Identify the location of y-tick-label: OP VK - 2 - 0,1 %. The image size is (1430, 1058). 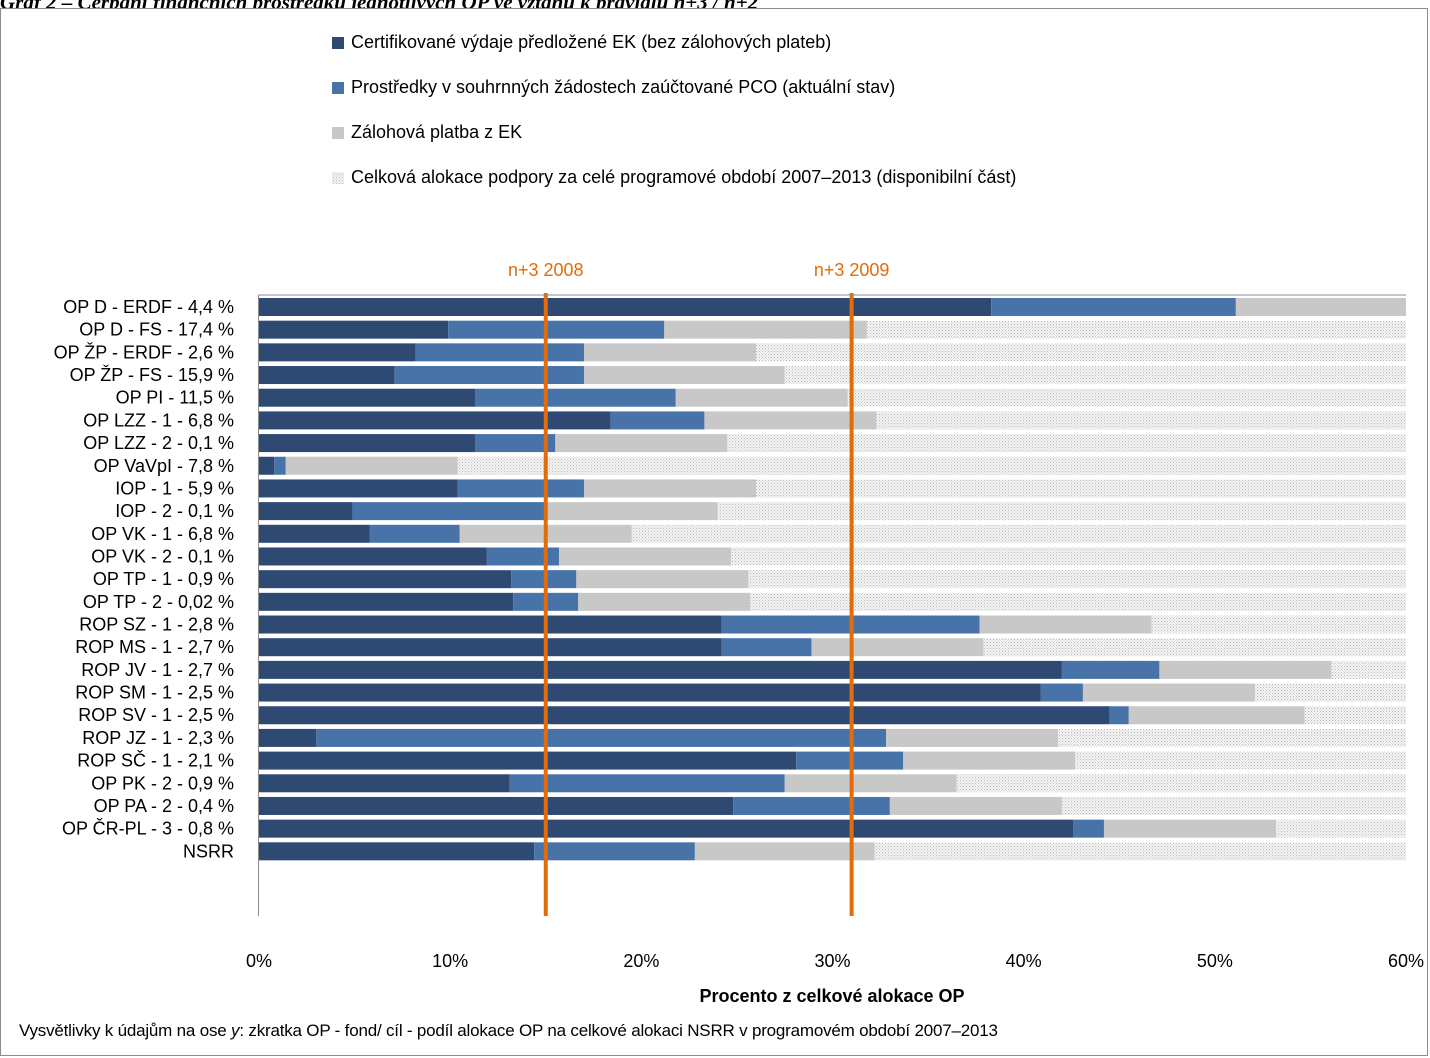
(162, 556).